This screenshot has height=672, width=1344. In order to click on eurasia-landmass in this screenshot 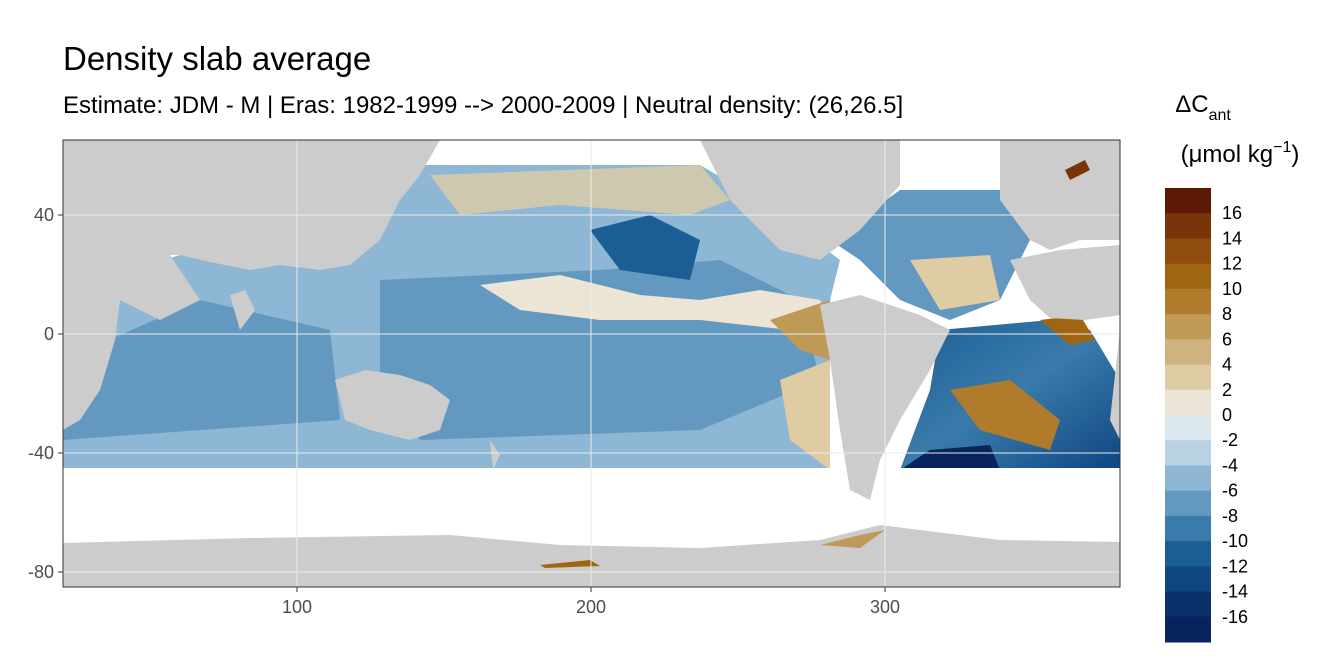, I will do `click(251, 205)`.